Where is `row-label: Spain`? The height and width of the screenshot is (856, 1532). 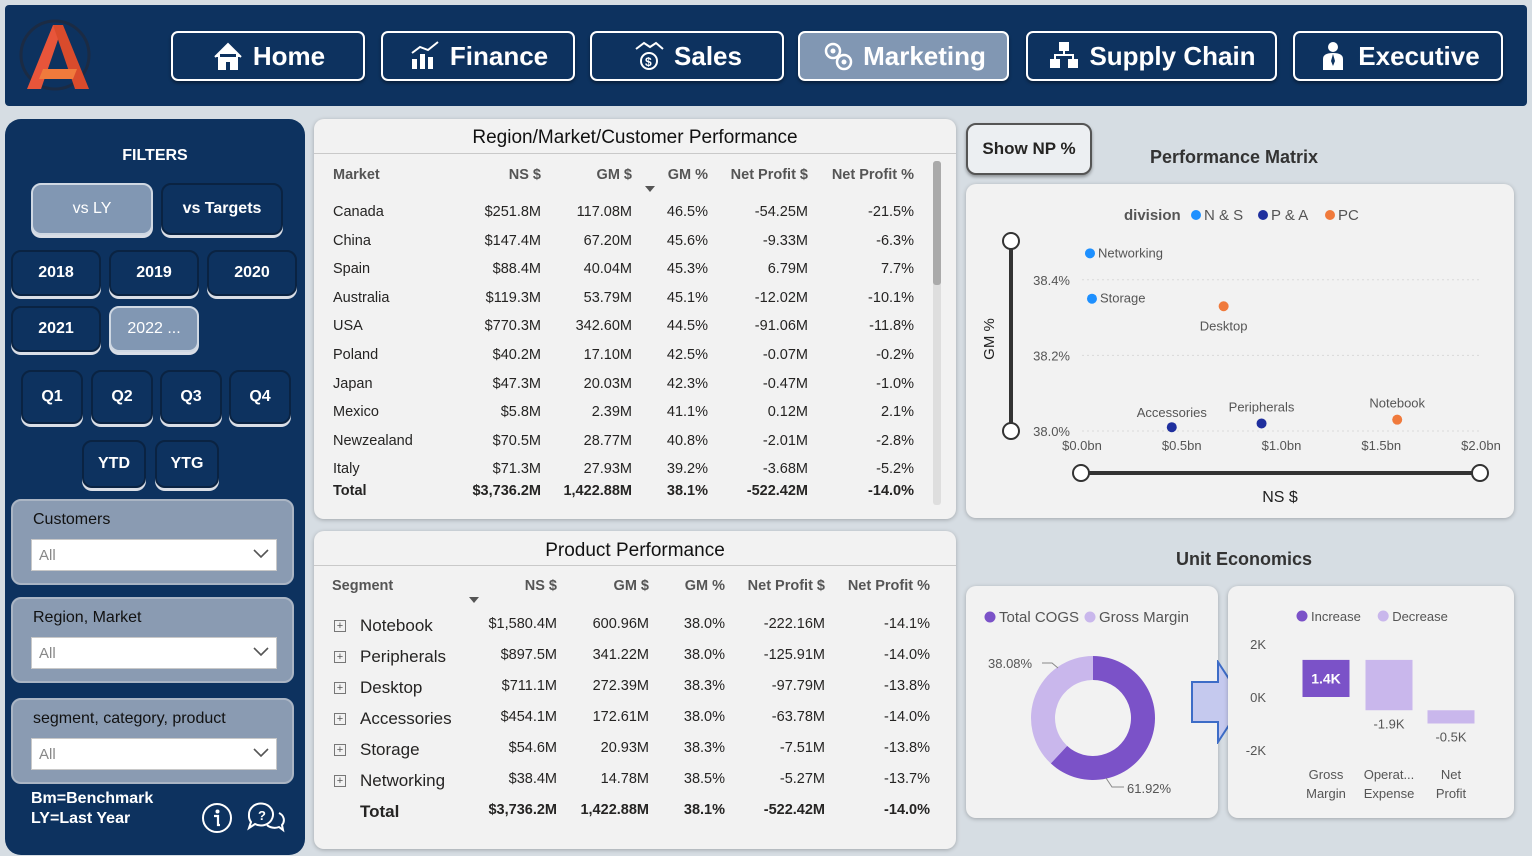
row-label: Spain is located at coordinates (352, 269).